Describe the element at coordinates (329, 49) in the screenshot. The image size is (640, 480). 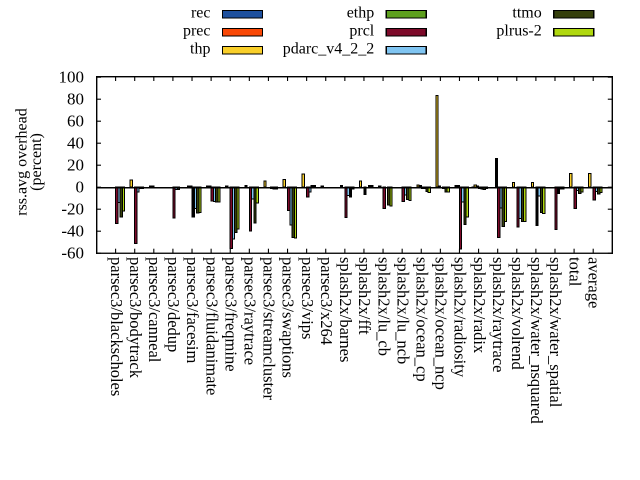
I see `svg-text: pdarc_v4_2_2` at that location.